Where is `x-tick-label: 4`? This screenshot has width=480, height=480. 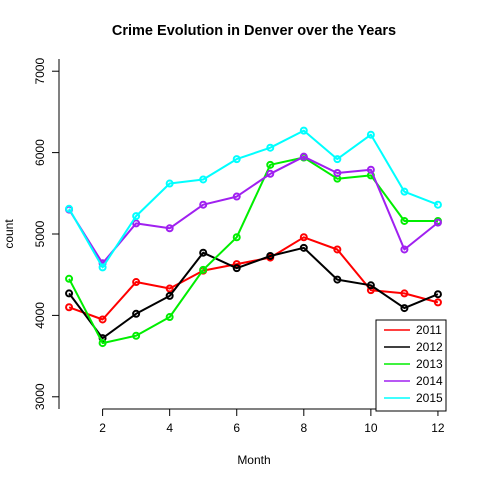 x-tick-label: 4 is located at coordinates (169, 428).